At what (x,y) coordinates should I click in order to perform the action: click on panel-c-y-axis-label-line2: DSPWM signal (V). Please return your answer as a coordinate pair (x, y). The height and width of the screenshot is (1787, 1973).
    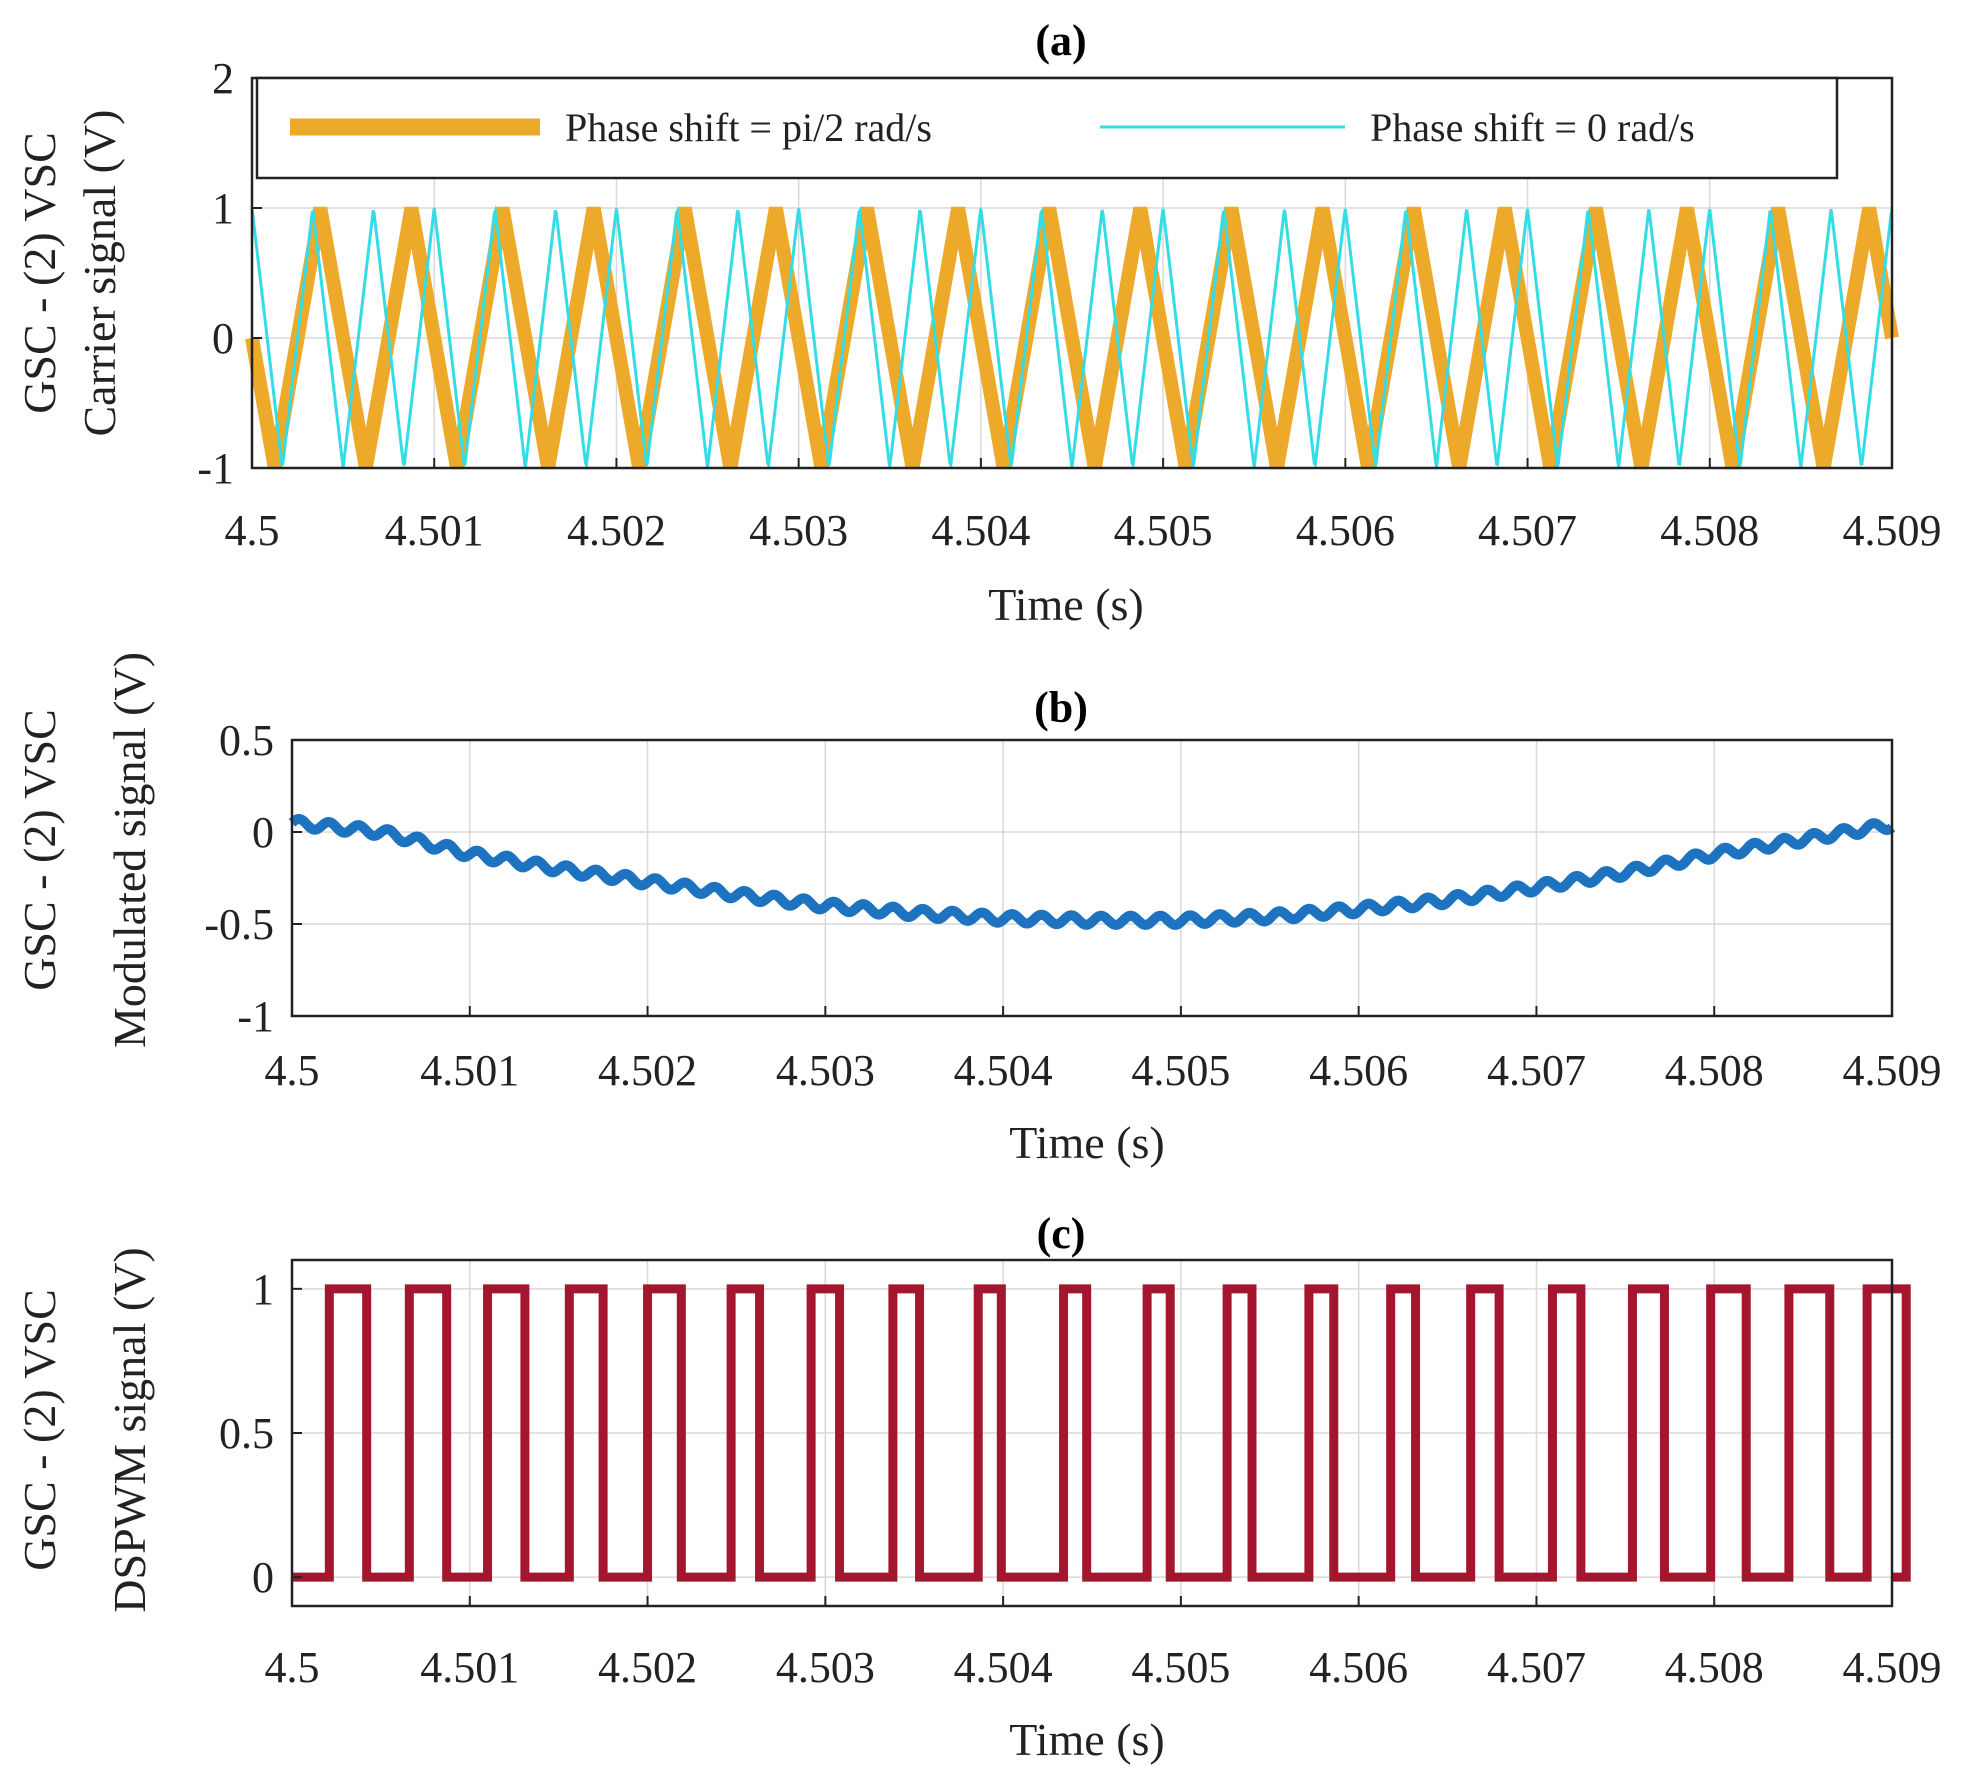
    Looking at the image, I should click on (129, 1429).